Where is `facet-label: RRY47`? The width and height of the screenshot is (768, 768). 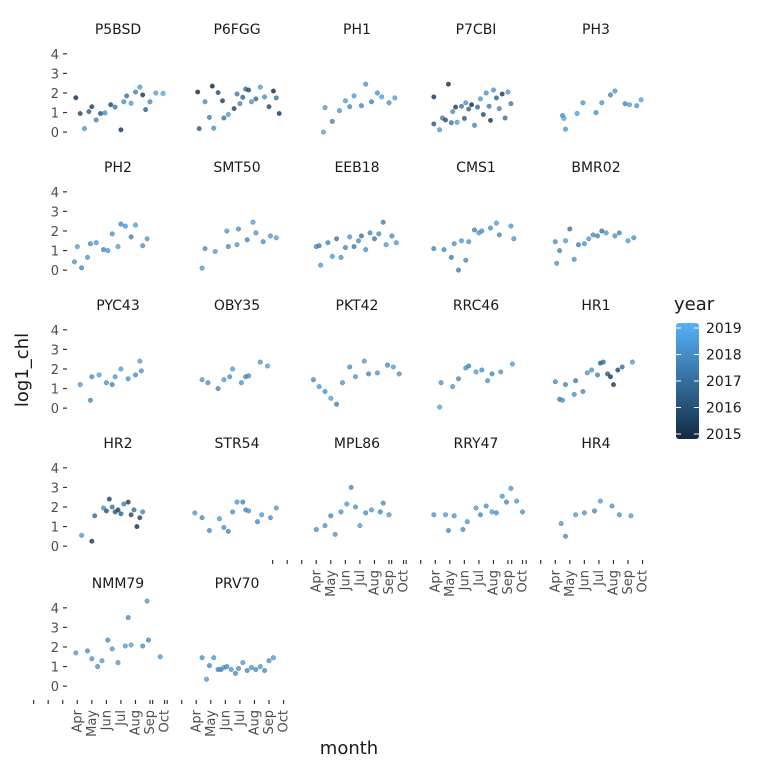
facet-label: RRY47 is located at coordinates (476, 444).